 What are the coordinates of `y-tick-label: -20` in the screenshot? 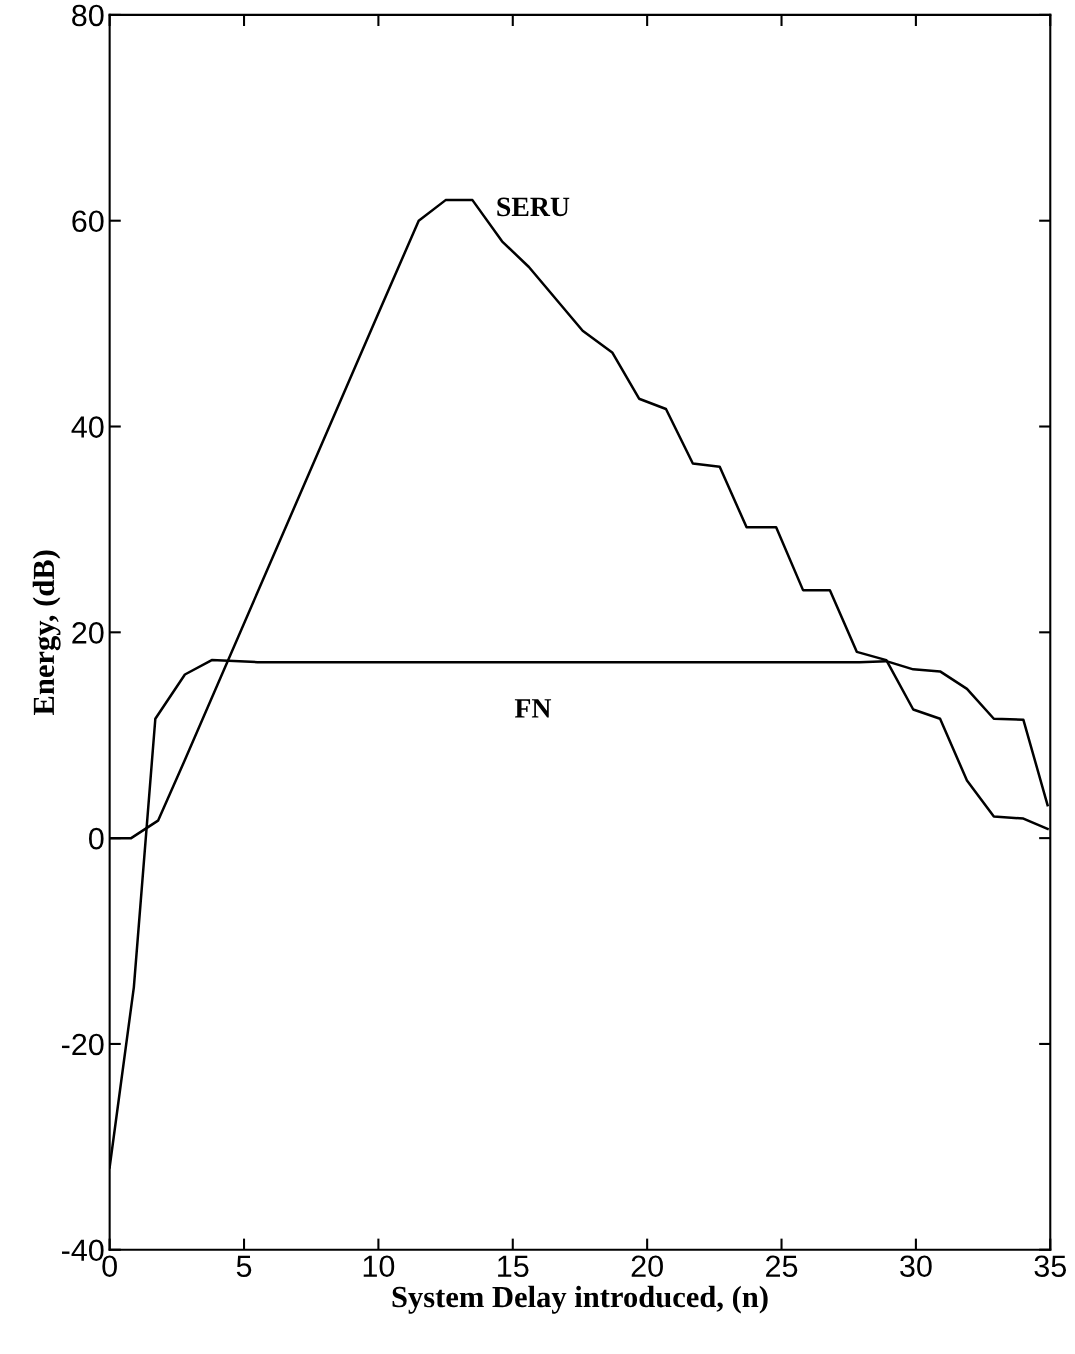 It's located at (82, 1044).